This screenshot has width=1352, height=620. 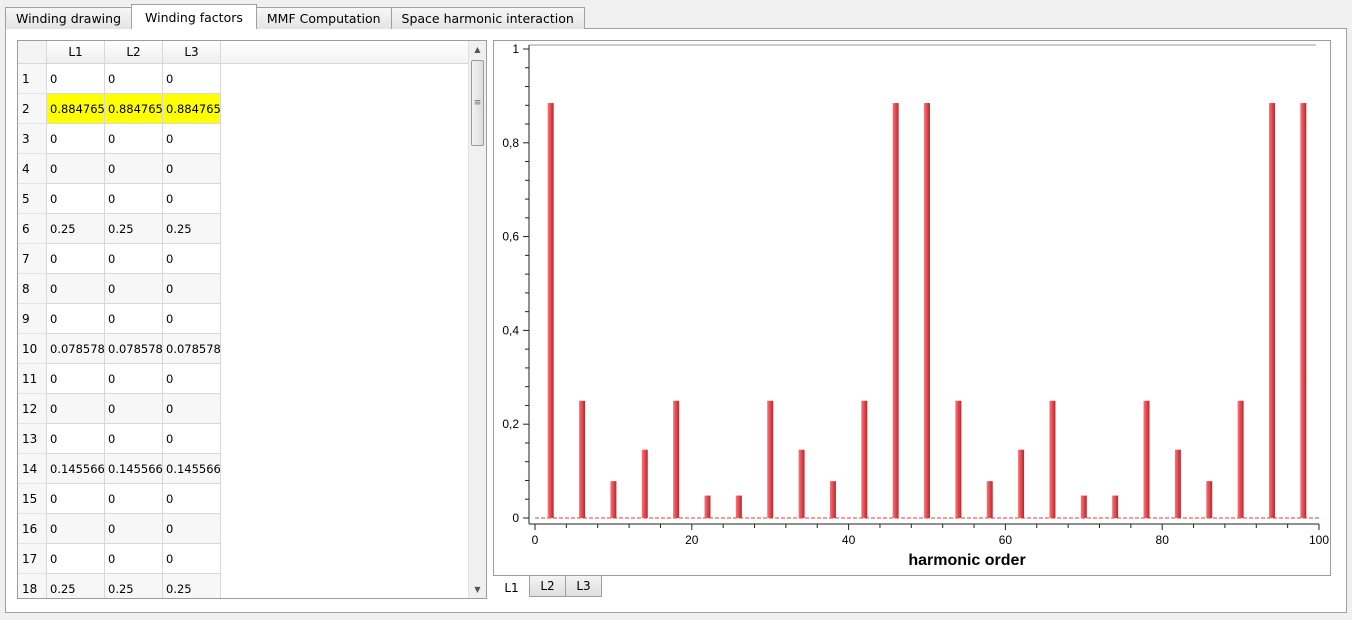 What do you see at coordinates (32, 79) in the screenshot?
I see `row-header: 1` at bounding box center [32, 79].